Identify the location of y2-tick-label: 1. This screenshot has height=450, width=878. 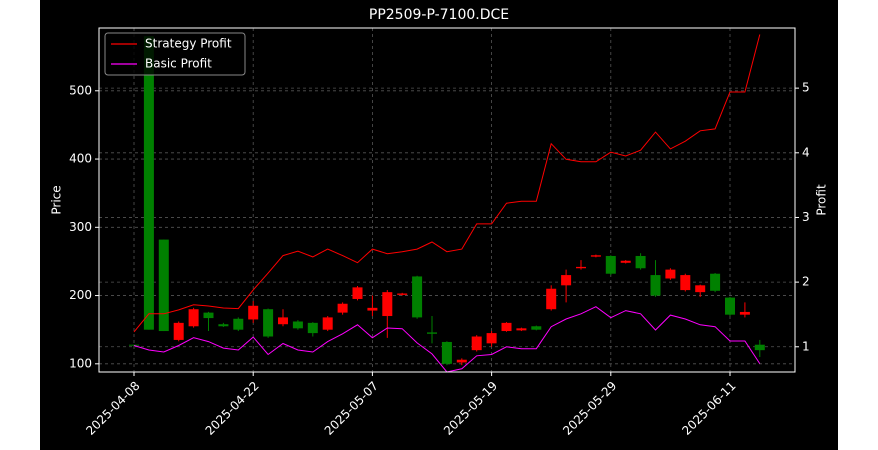
(806, 346).